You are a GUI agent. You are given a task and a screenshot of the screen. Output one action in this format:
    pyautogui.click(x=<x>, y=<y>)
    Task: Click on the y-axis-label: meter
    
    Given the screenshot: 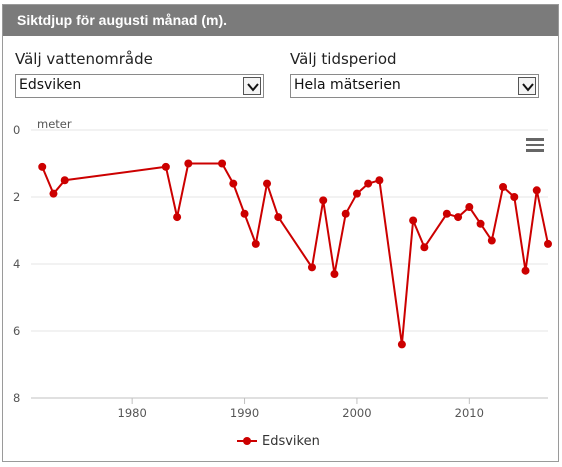 What is the action you would take?
    pyautogui.click(x=54, y=124)
    